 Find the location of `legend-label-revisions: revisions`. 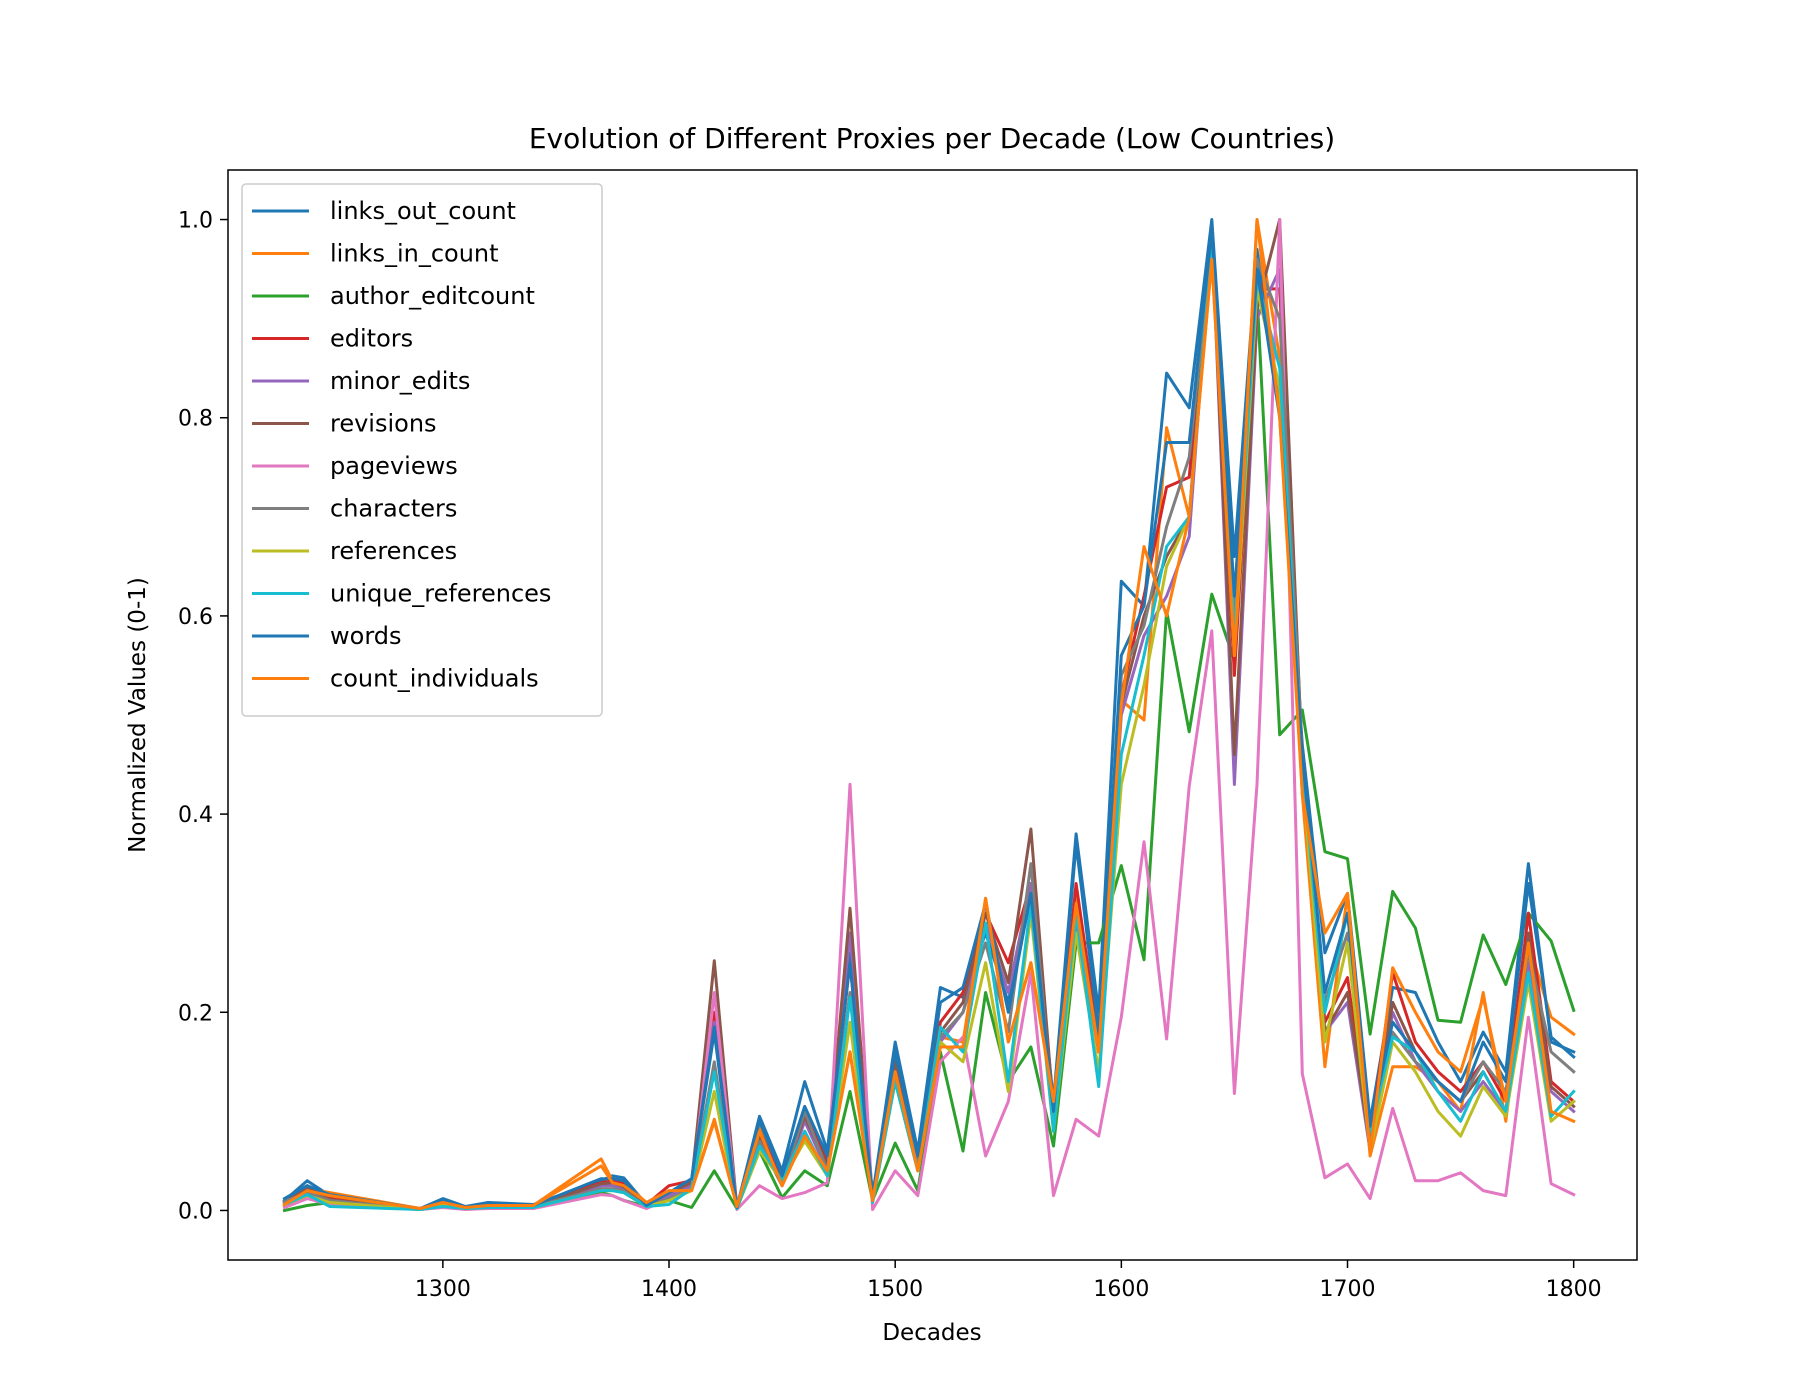

legend-label-revisions: revisions is located at coordinates (383, 424).